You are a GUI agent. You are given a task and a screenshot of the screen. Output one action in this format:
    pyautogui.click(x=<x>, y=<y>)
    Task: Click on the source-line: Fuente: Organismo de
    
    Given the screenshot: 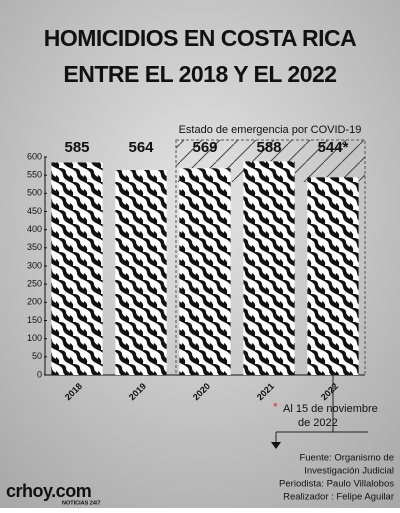 What is the action you would take?
    pyautogui.click(x=346, y=458)
    